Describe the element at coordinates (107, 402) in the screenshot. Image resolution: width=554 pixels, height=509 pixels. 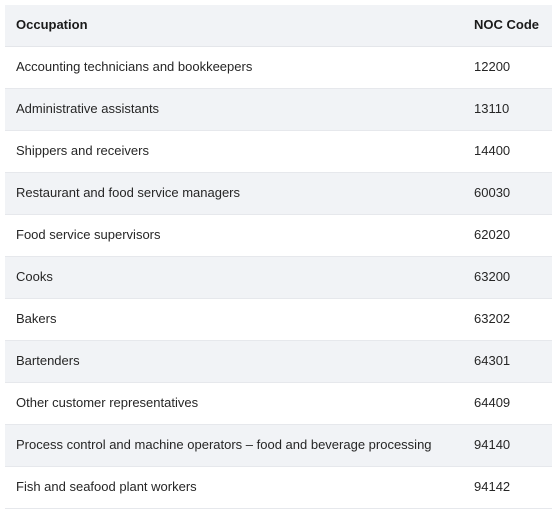
I see `occupation-cell: Other customer representatives` at that location.